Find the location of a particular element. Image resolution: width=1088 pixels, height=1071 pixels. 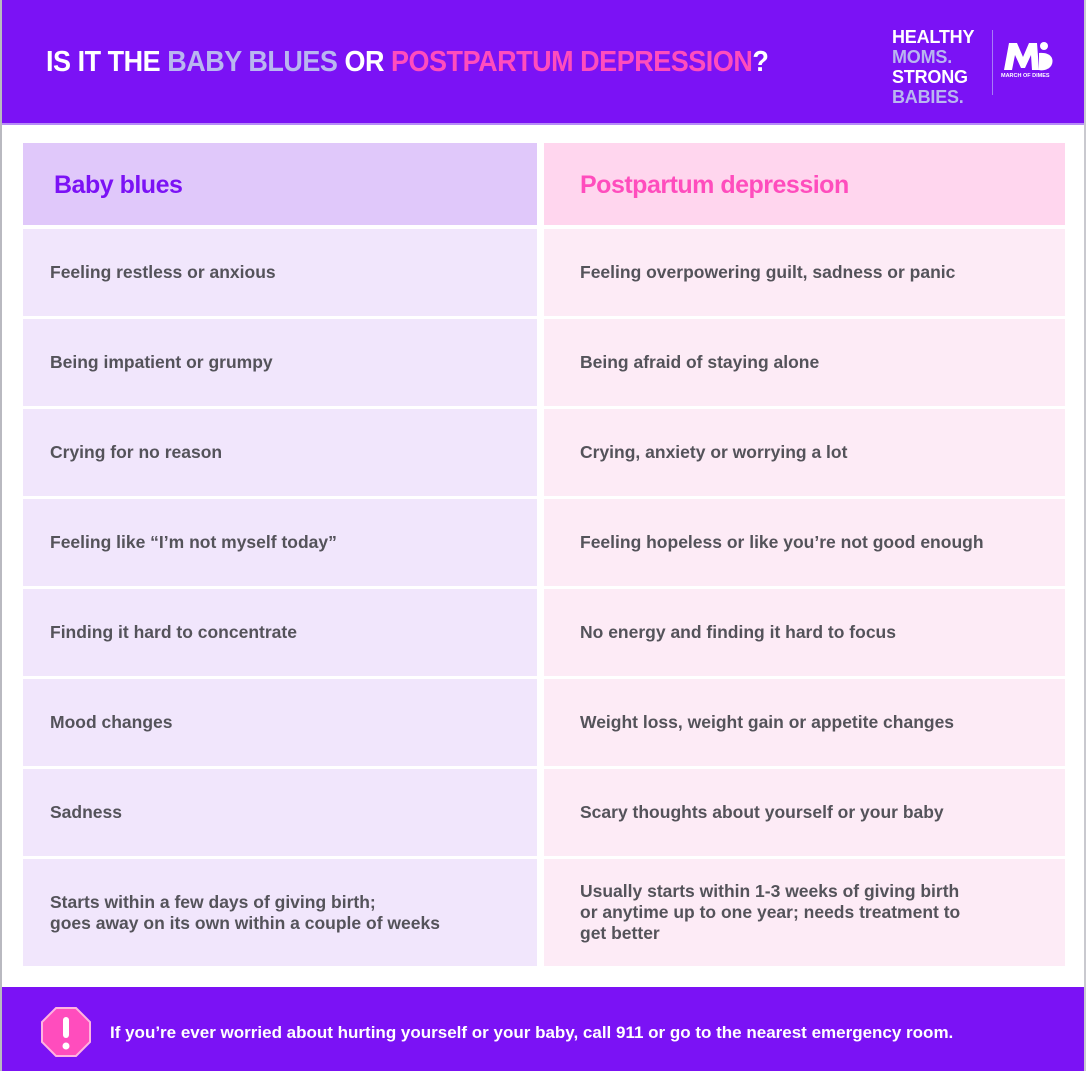

title-prefix: IS IT THE is located at coordinates (107, 62).